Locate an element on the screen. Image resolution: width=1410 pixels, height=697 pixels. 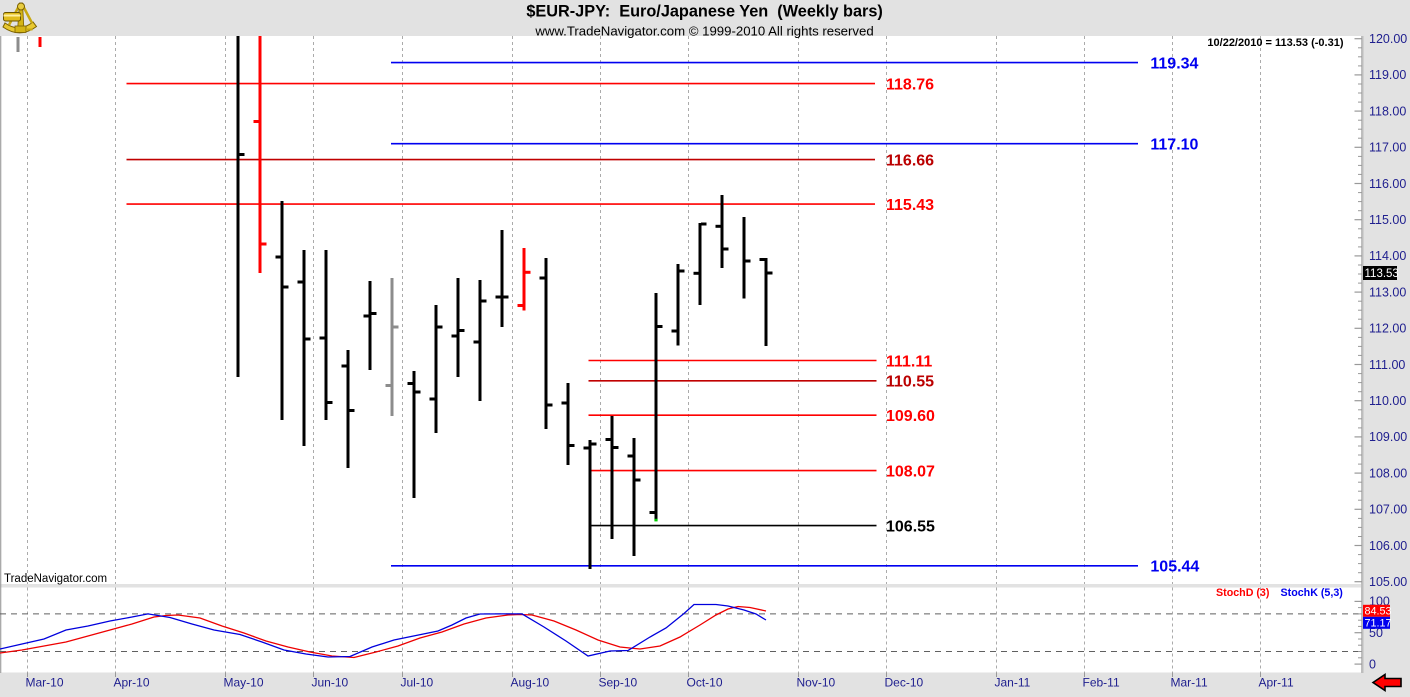
svg-text: 120.00 is located at coordinates (1388, 39).